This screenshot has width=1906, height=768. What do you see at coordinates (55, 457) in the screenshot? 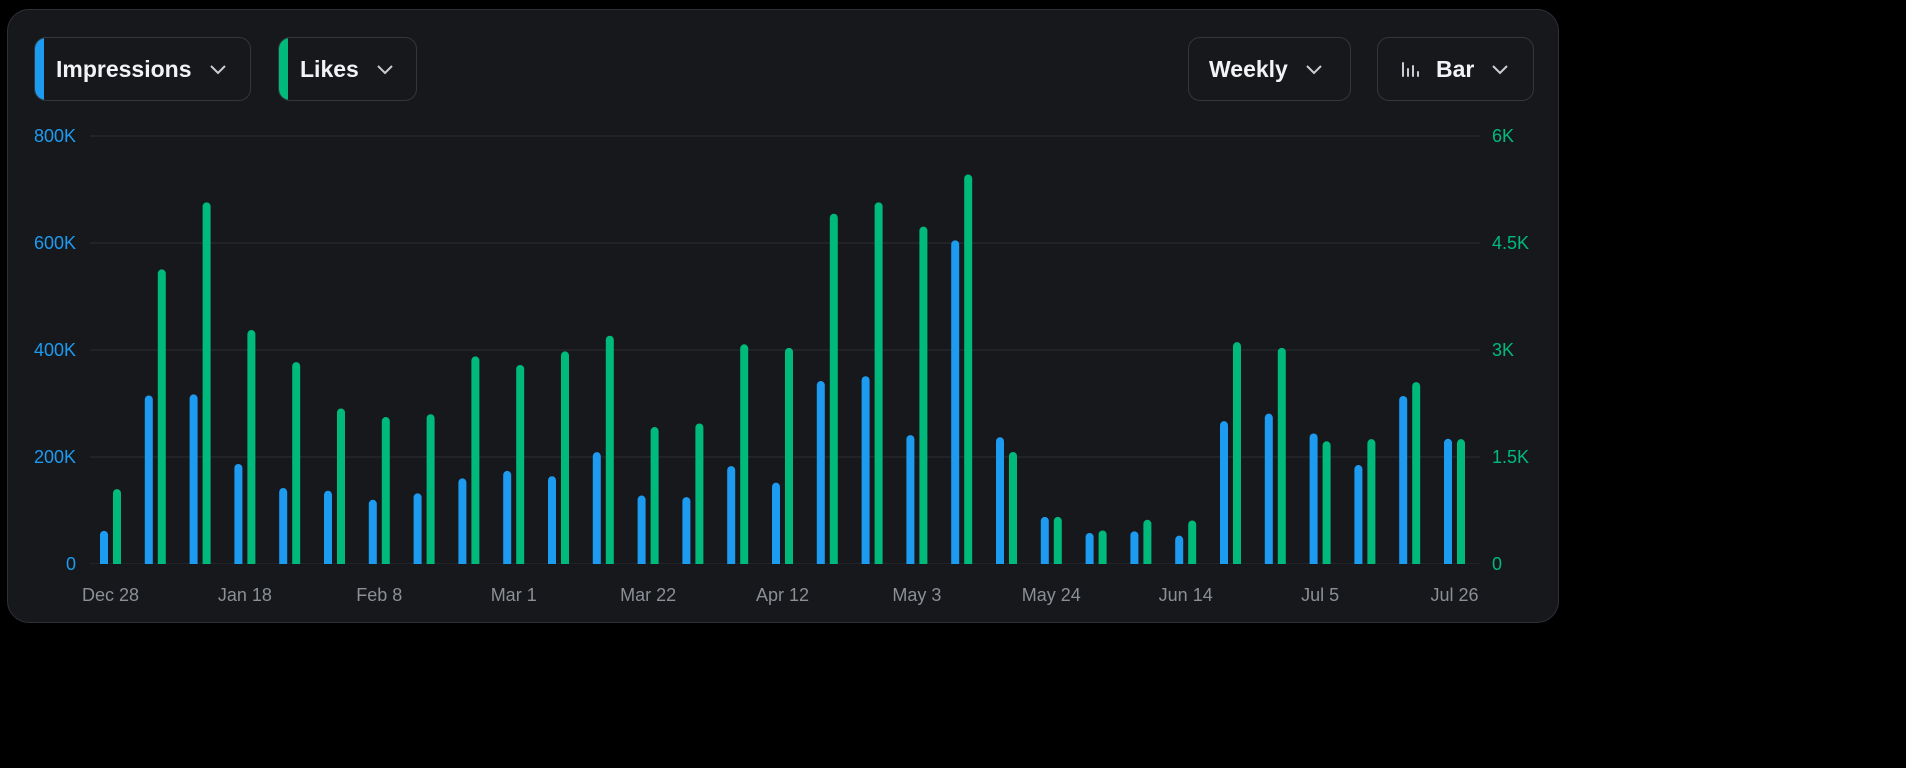
I see `y-left-tick-label: 200K` at bounding box center [55, 457].